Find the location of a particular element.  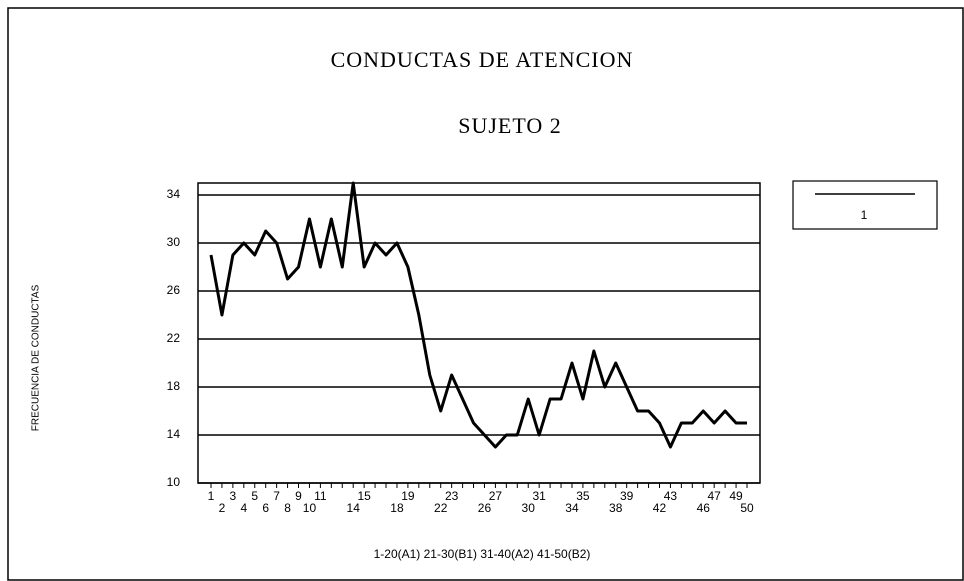

x-tick-label: 11 is located at coordinates (320, 496).